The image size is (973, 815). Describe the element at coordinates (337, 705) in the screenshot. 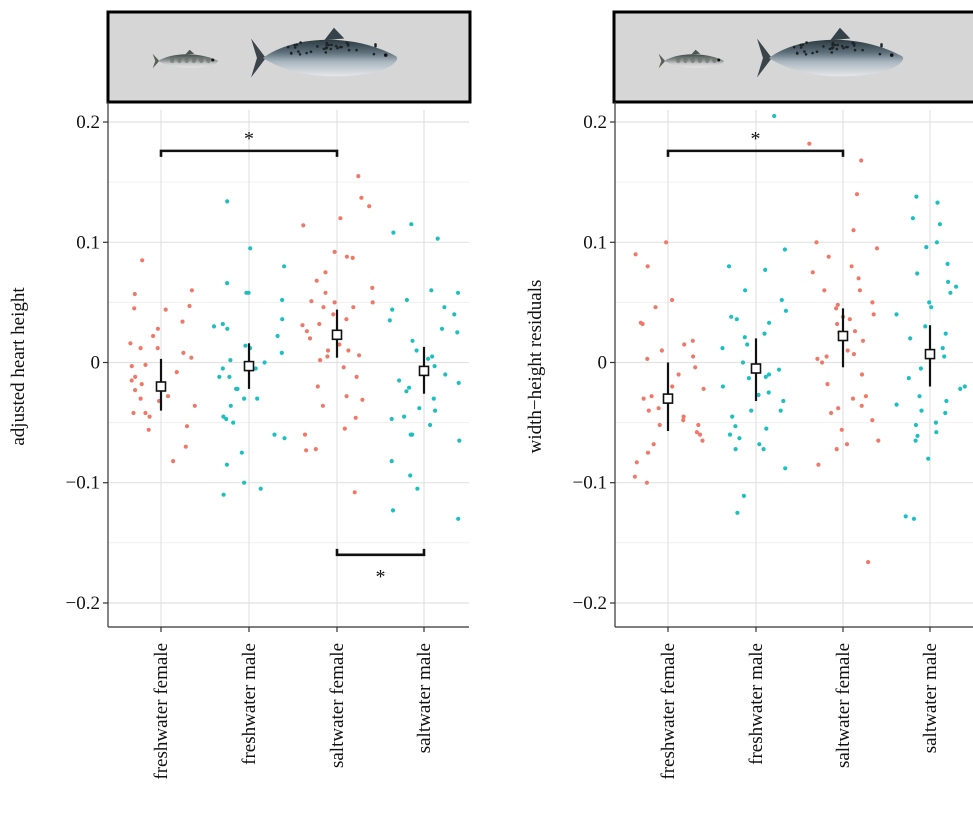

I see `x-tick-label-saltwater-female: saltwater female` at that location.